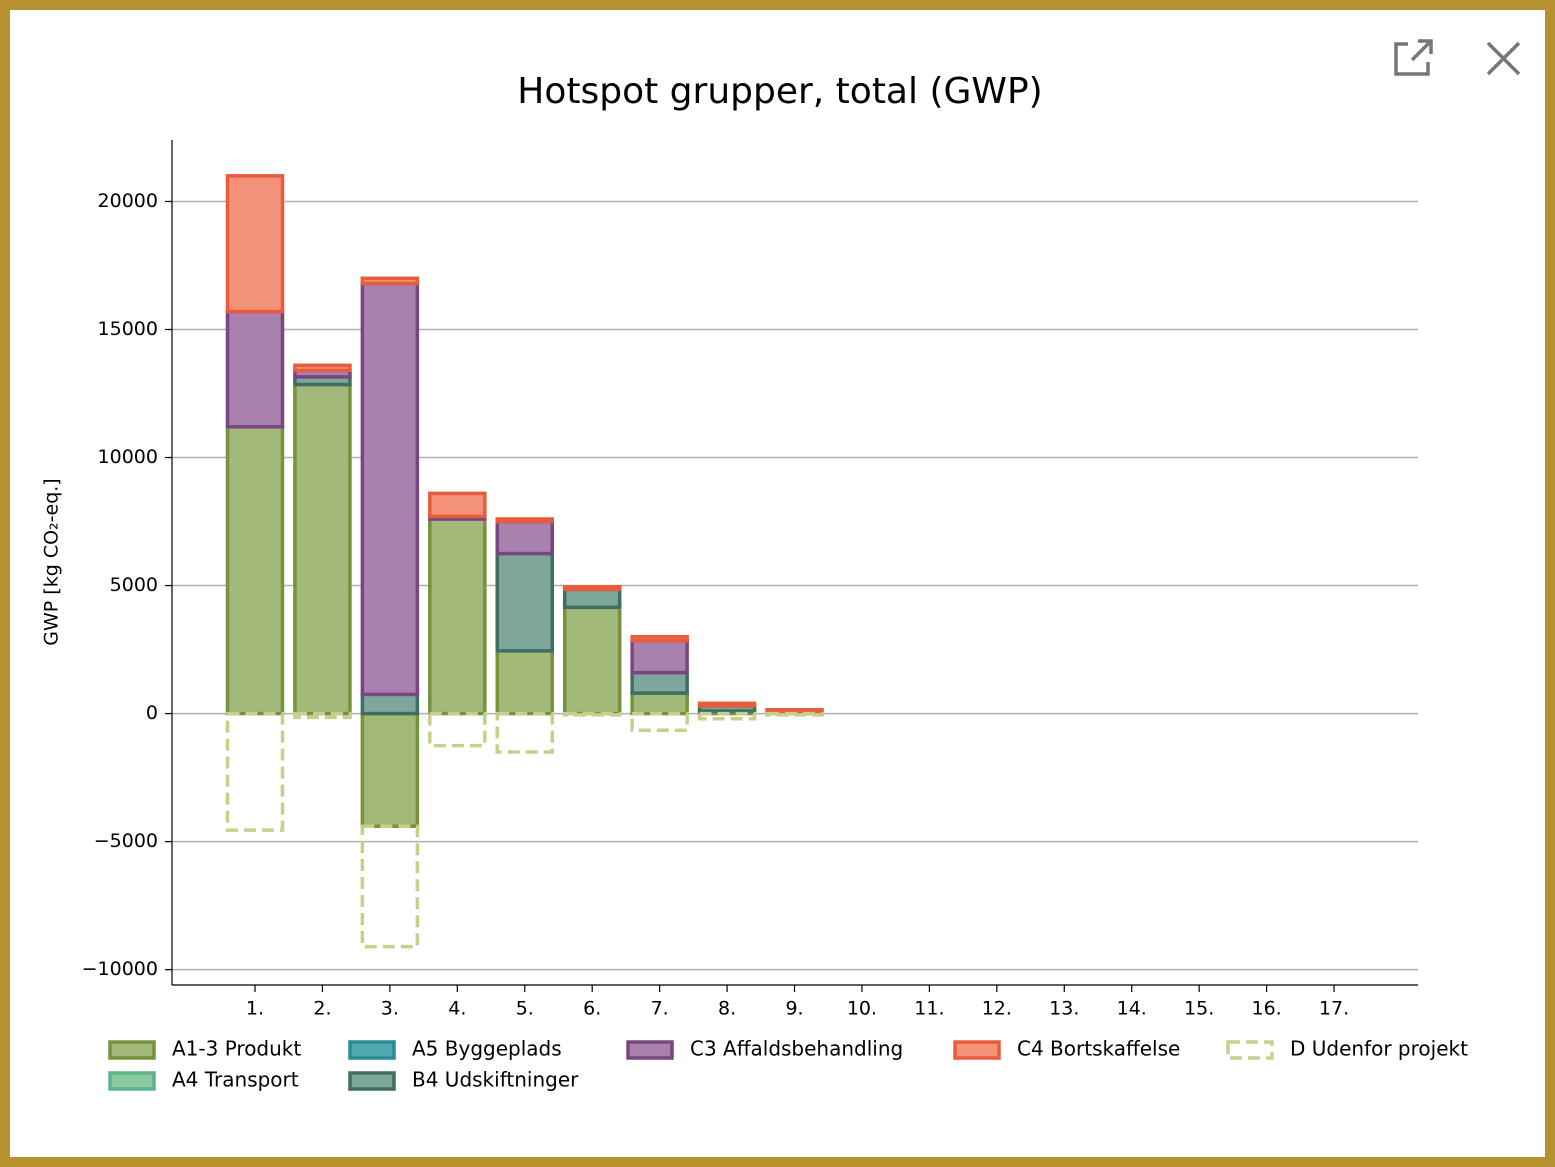 The height and width of the screenshot is (1167, 1555). What do you see at coordinates (495, 1080) in the screenshot?
I see `legend-label: B4 Udskiftninger` at bounding box center [495, 1080].